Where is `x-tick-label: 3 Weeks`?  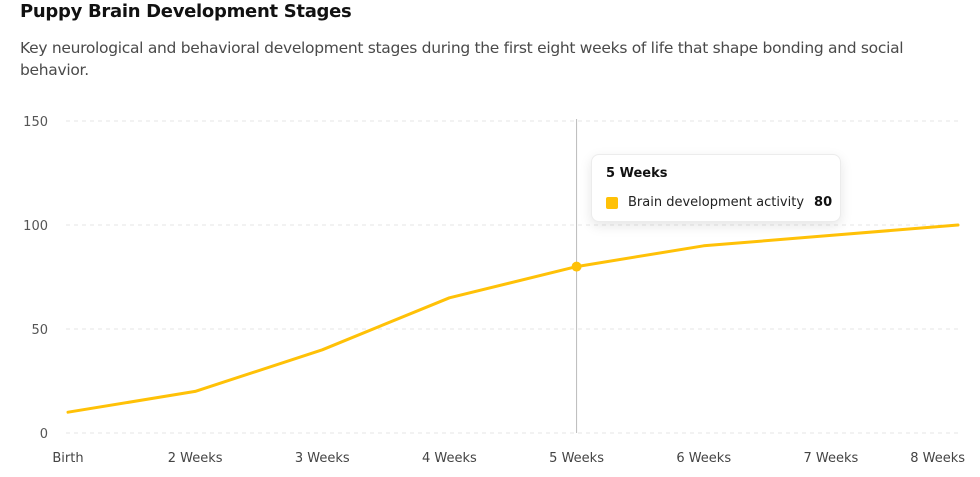 x-tick-label: 3 Weeks is located at coordinates (322, 458).